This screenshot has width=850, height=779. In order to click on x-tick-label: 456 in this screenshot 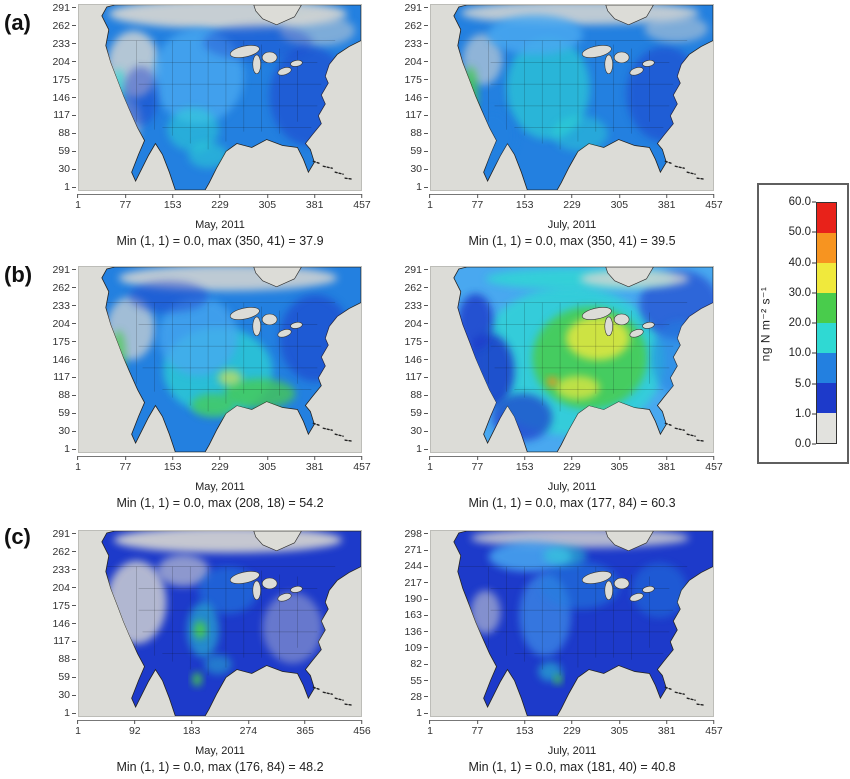, I will do `click(362, 728)`.